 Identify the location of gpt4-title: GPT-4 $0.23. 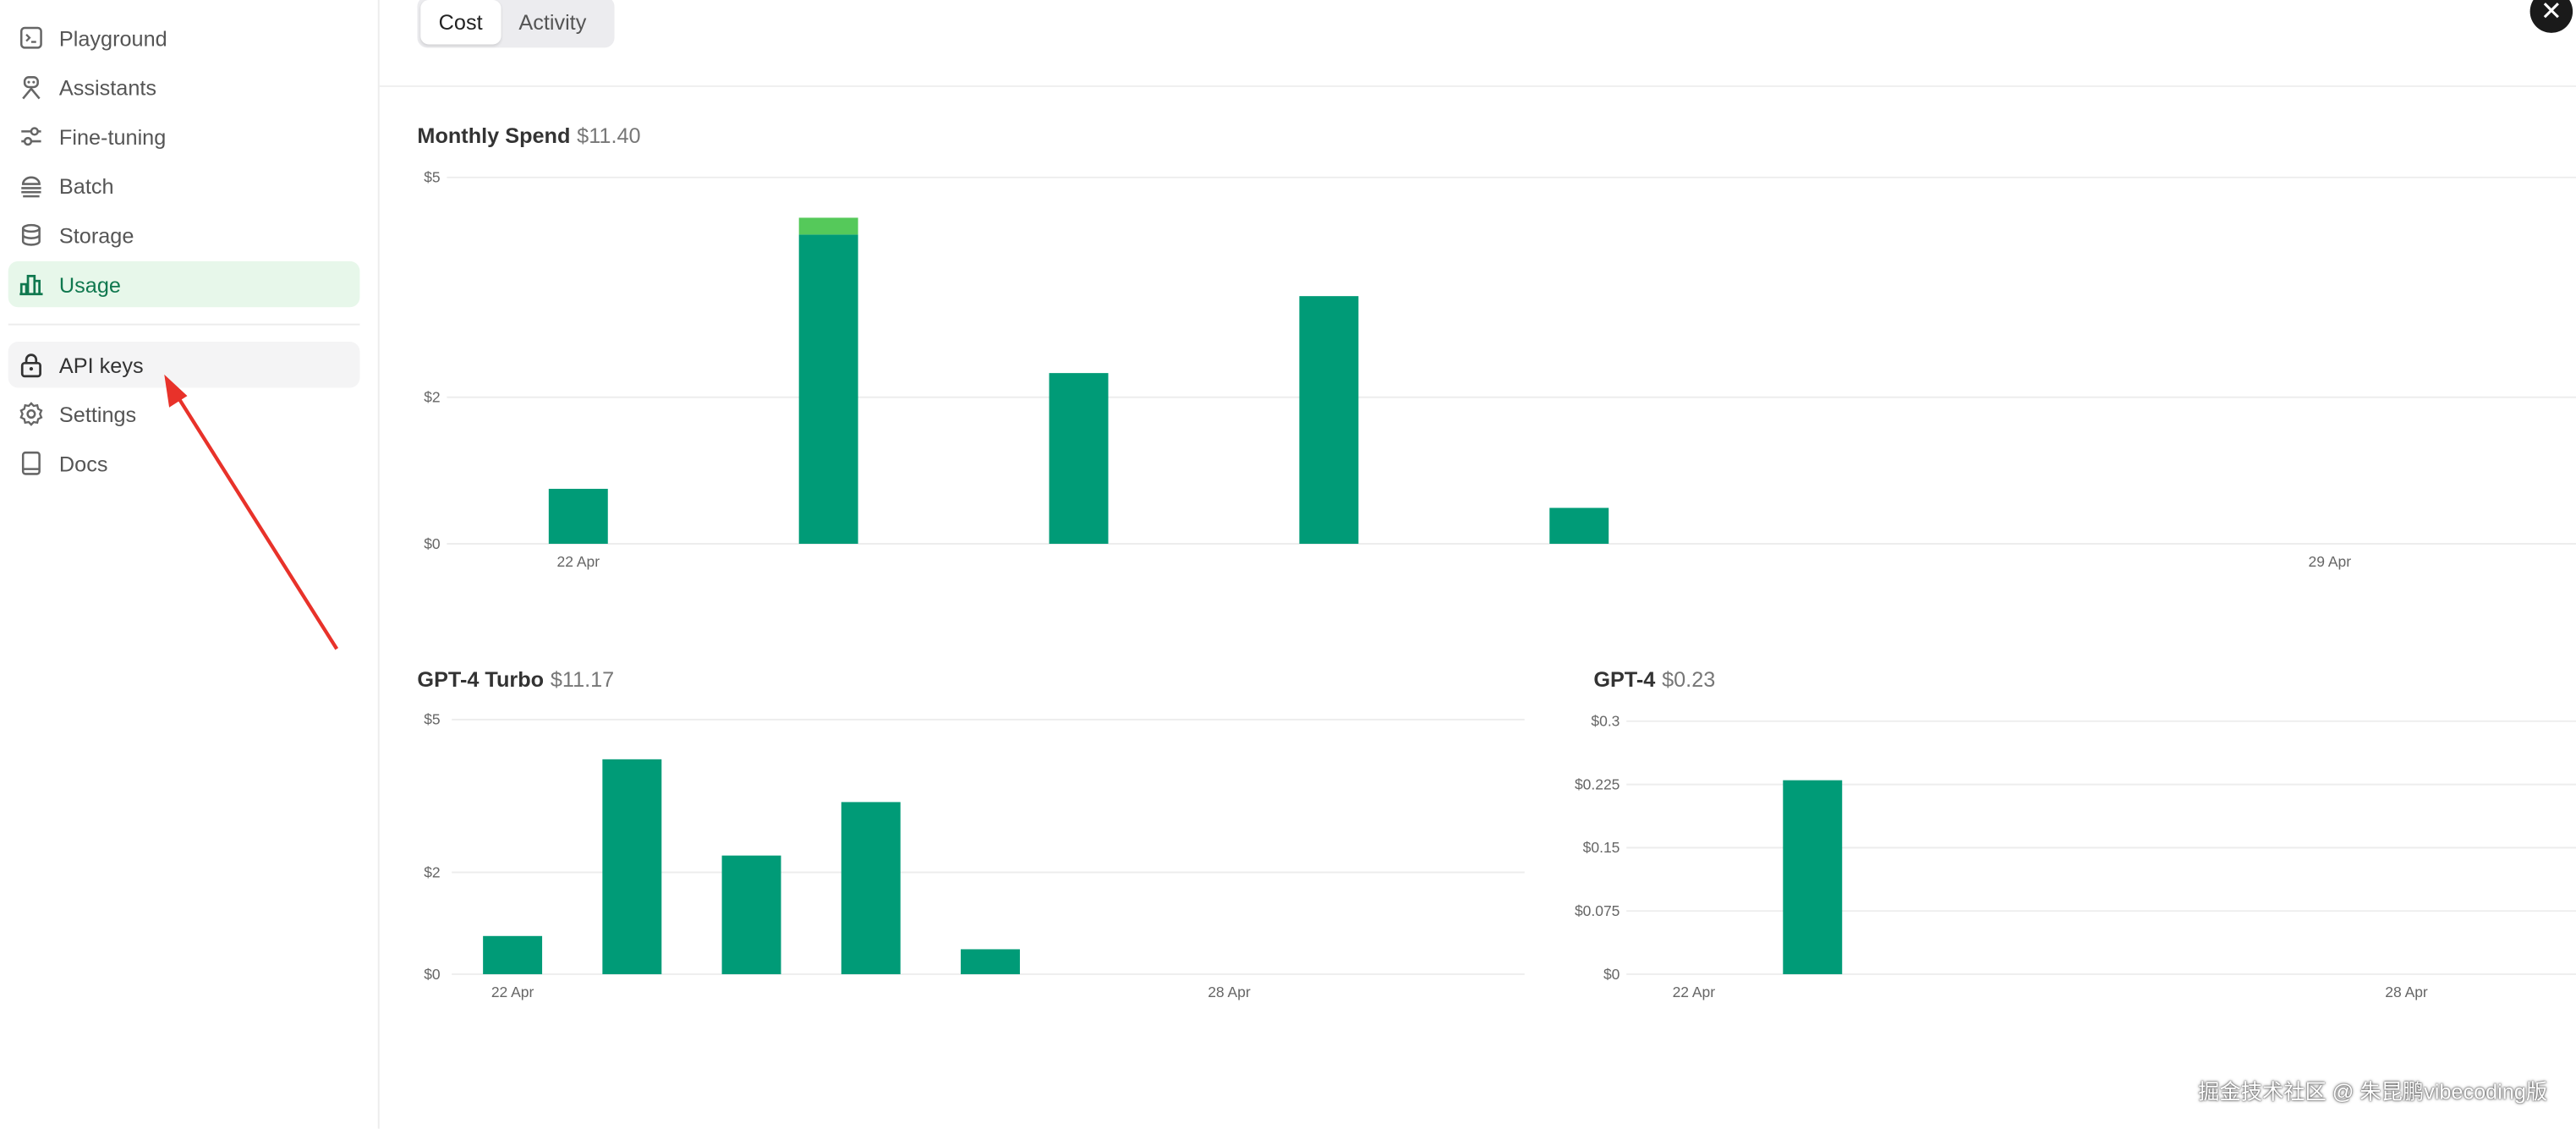
(1654, 679).